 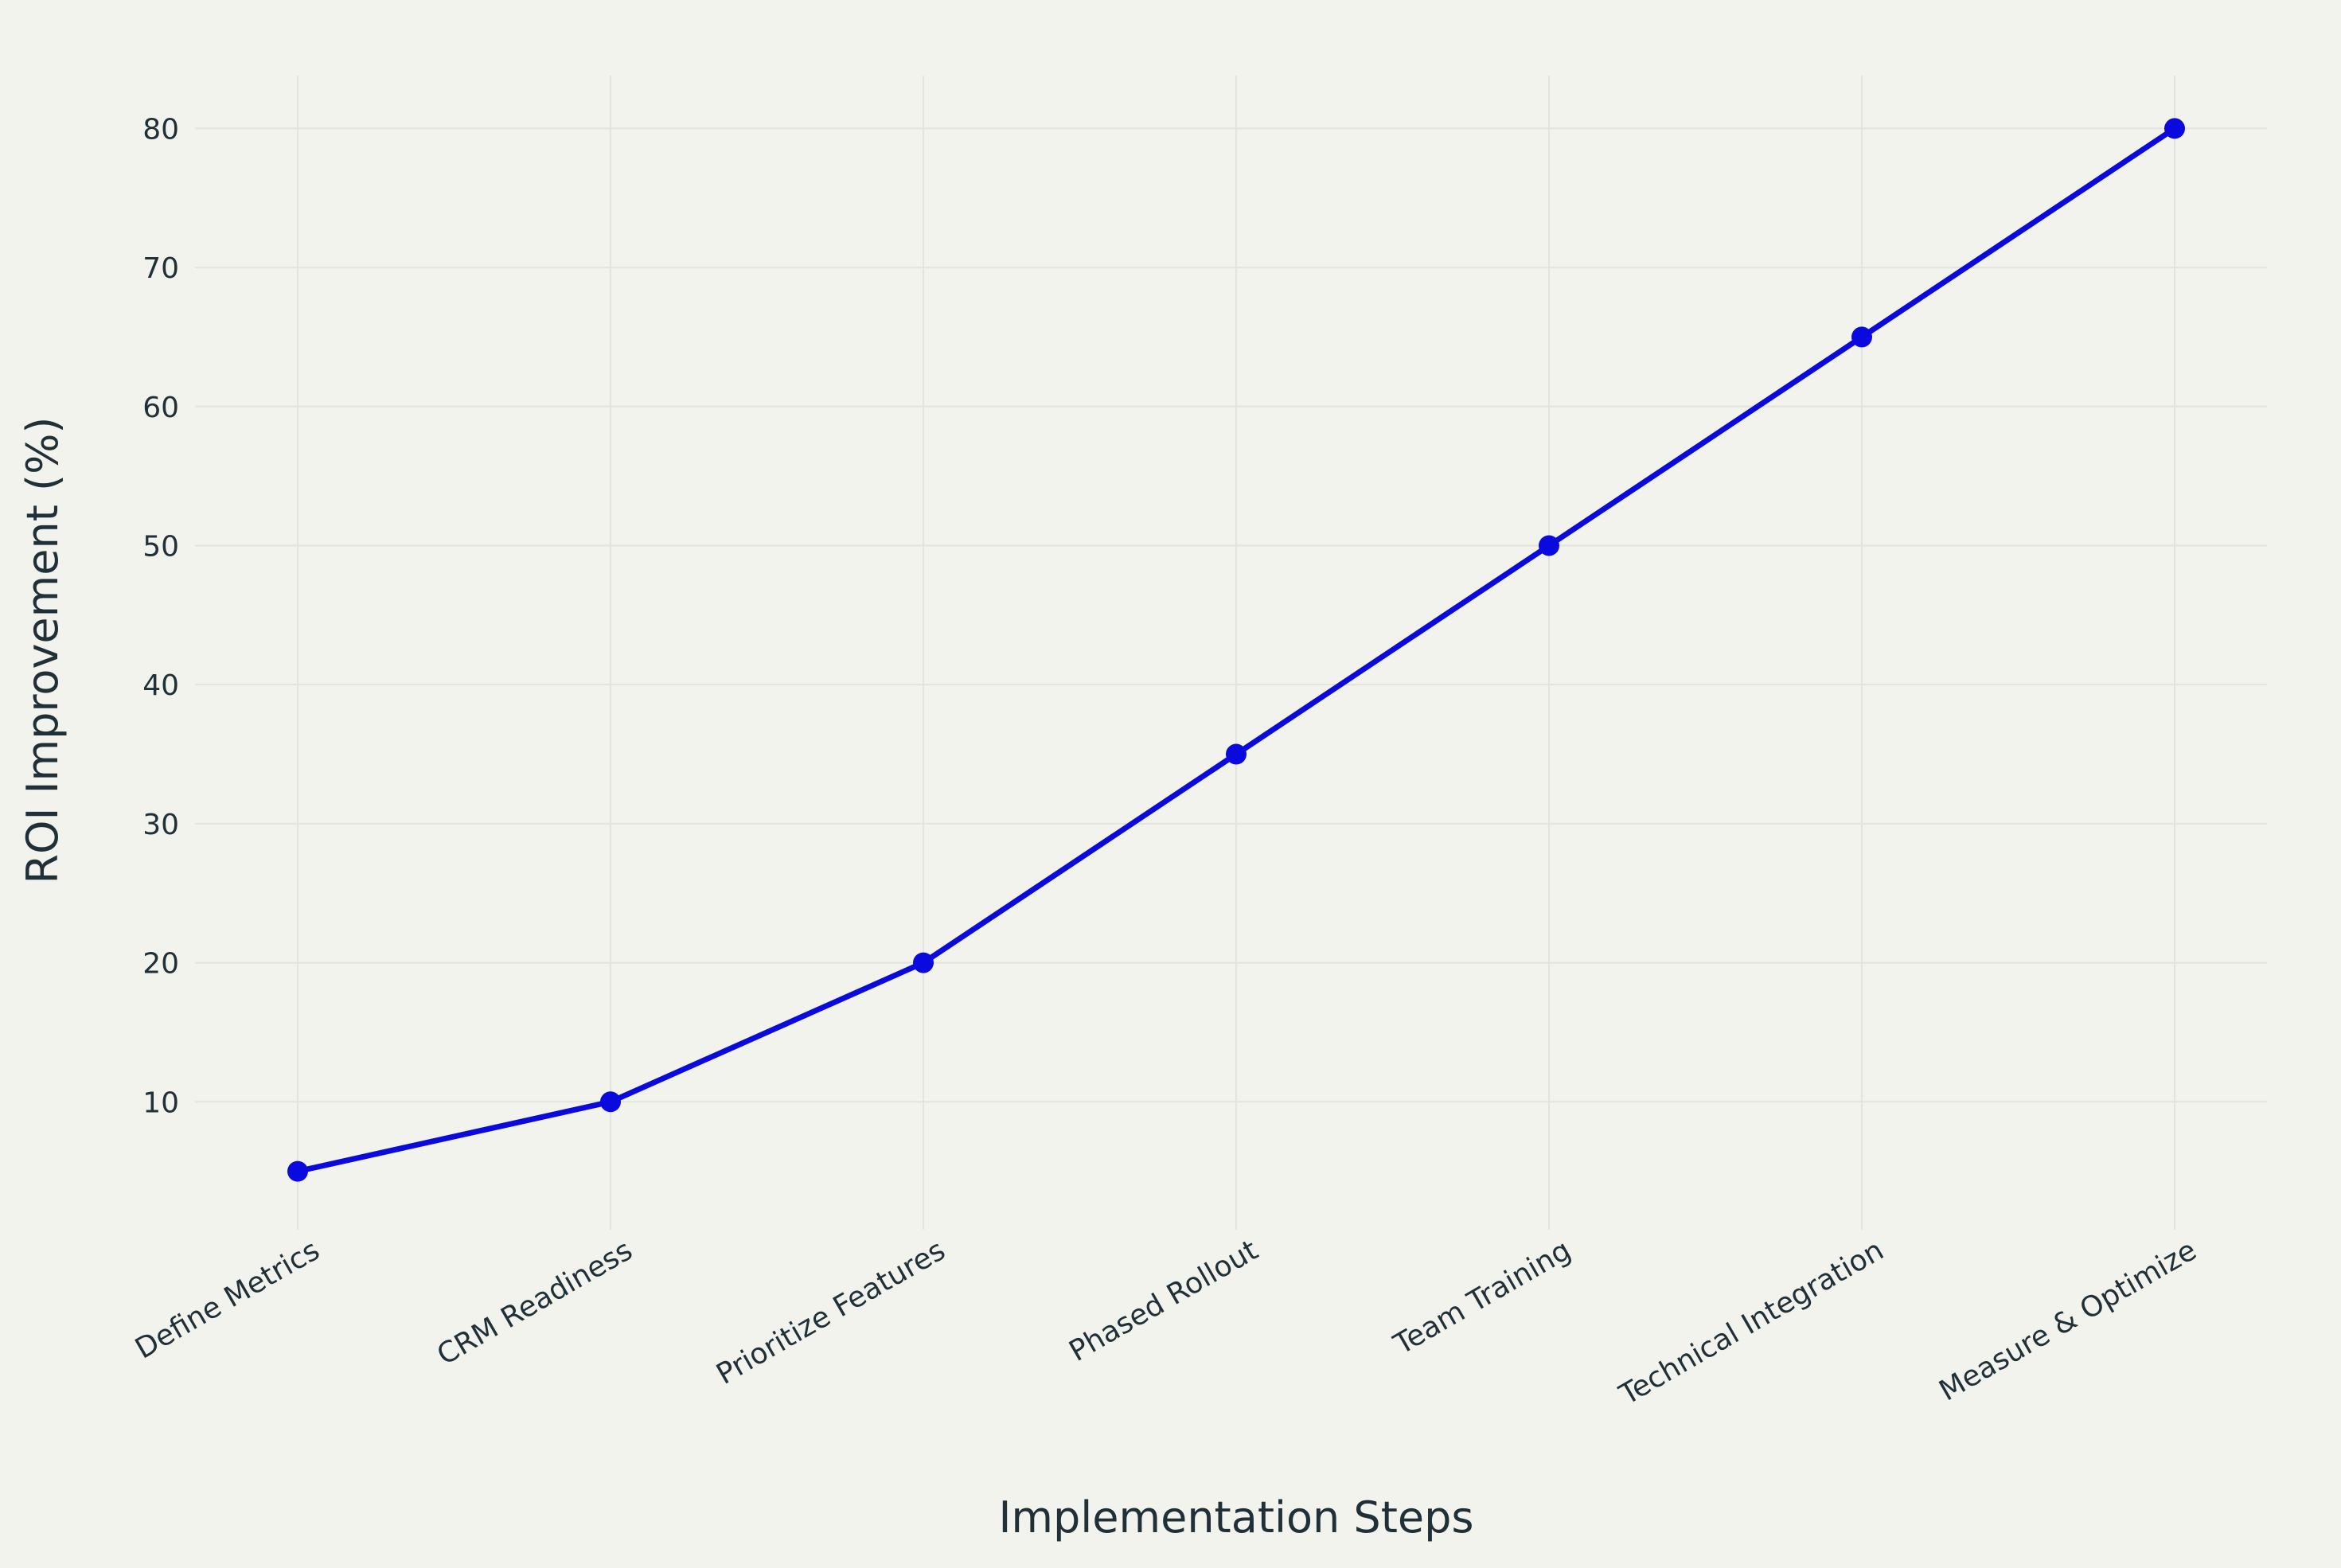 What do you see at coordinates (161, 546) in the screenshot?
I see `y-tick-label: 50` at bounding box center [161, 546].